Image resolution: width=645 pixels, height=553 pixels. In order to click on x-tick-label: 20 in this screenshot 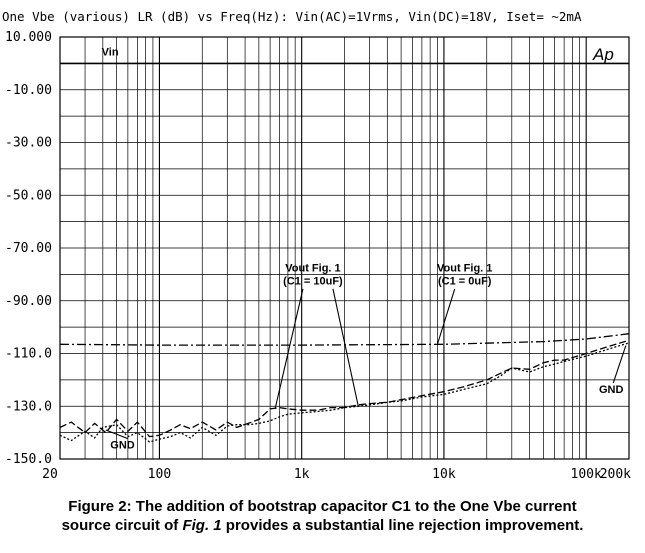, I will do `click(50, 474)`.